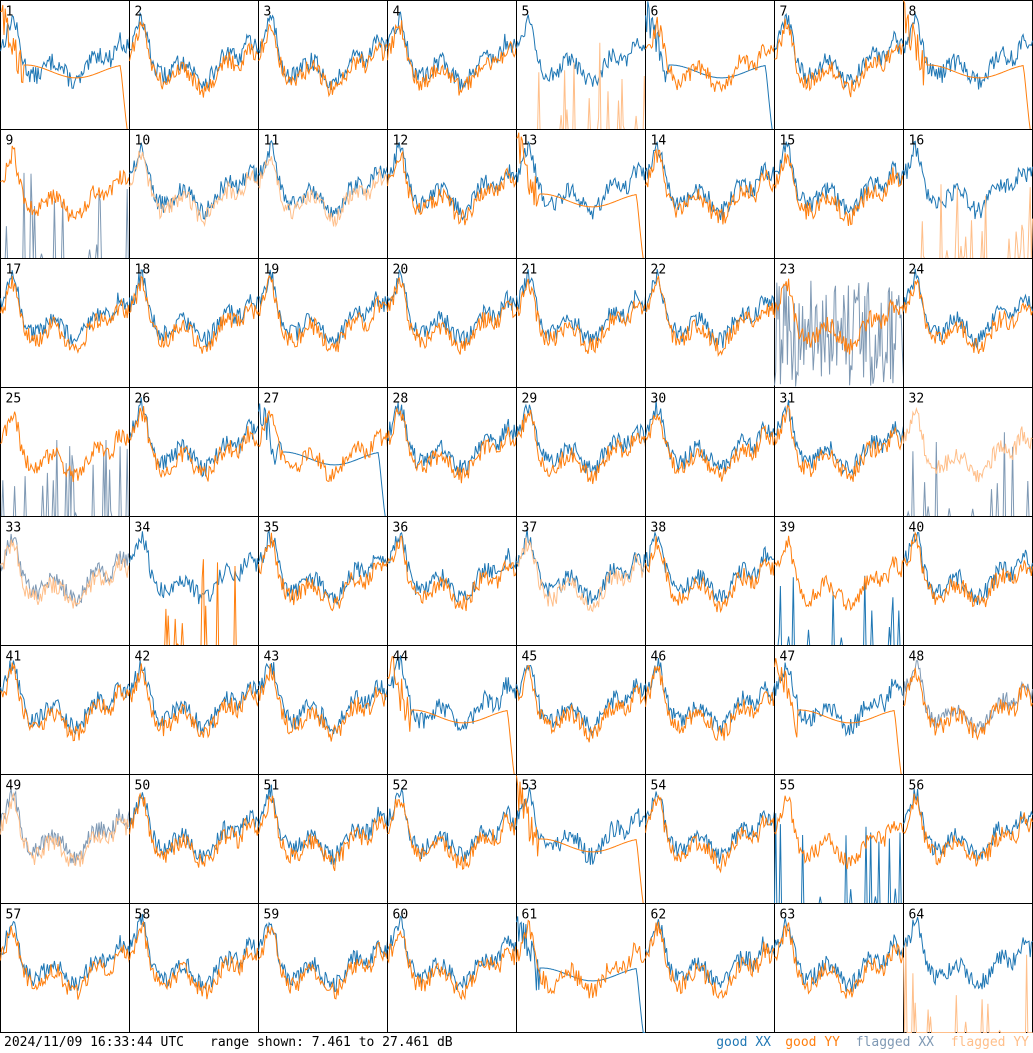  Describe the element at coordinates (272, 528) in the screenshot. I see `panel-label: 35` at that location.